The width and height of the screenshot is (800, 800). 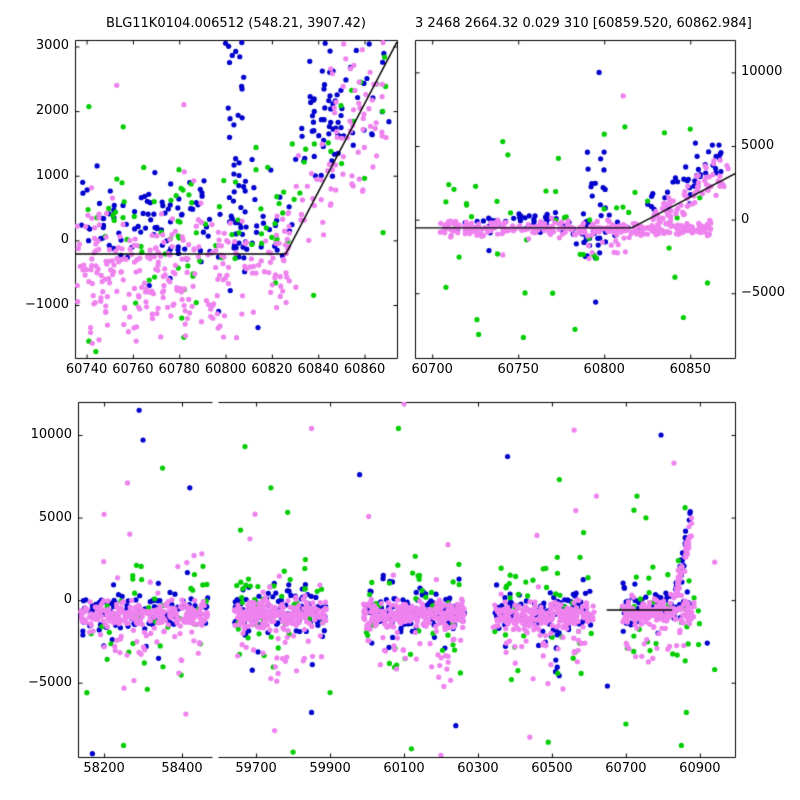 I want to click on y-tick-label: 2000, so click(x=52, y=111).